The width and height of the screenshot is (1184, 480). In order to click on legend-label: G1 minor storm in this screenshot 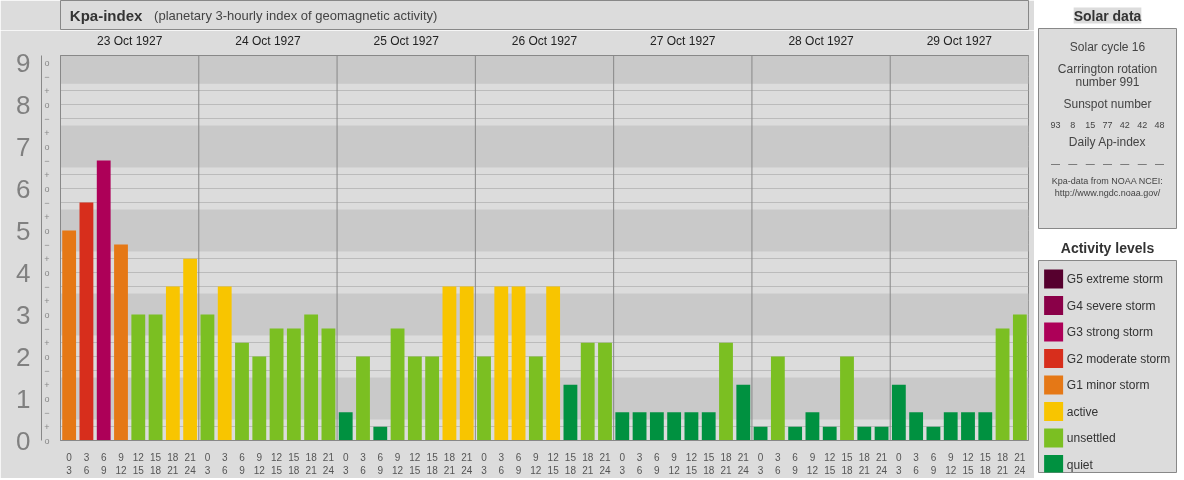, I will do `click(1108, 385)`.